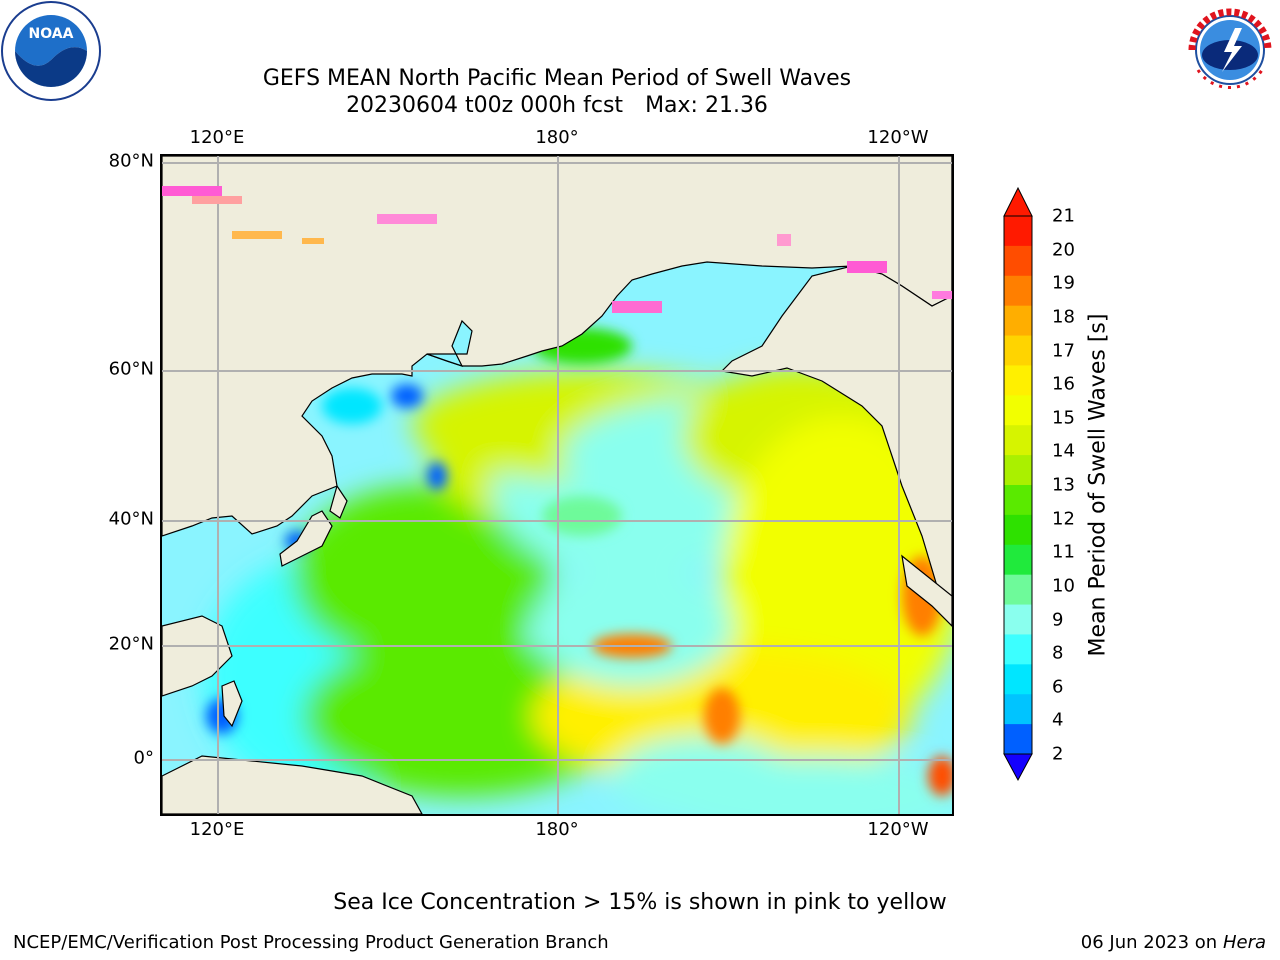 This screenshot has width=1280, height=960. What do you see at coordinates (1063, 350) in the screenshot?
I see `colorbar-tick-label: 17` at bounding box center [1063, 350].